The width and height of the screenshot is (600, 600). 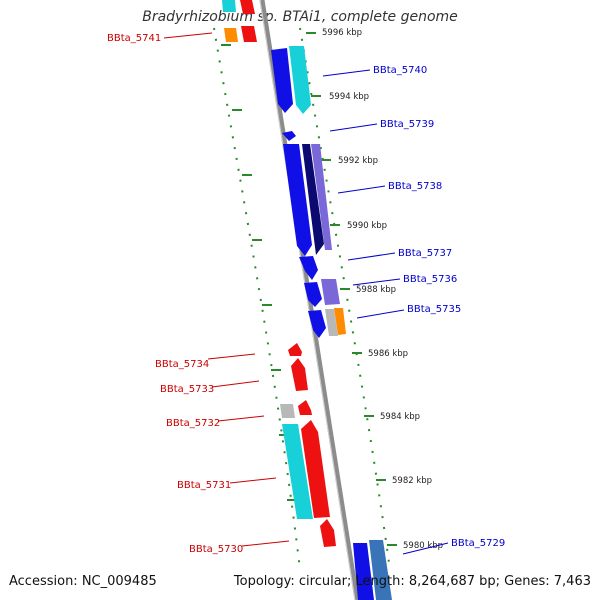 What do you see at coordinates (388, 354) in the screenshot?
I see `tick-label: 5986 kbp` at bounding box center [388, 354].